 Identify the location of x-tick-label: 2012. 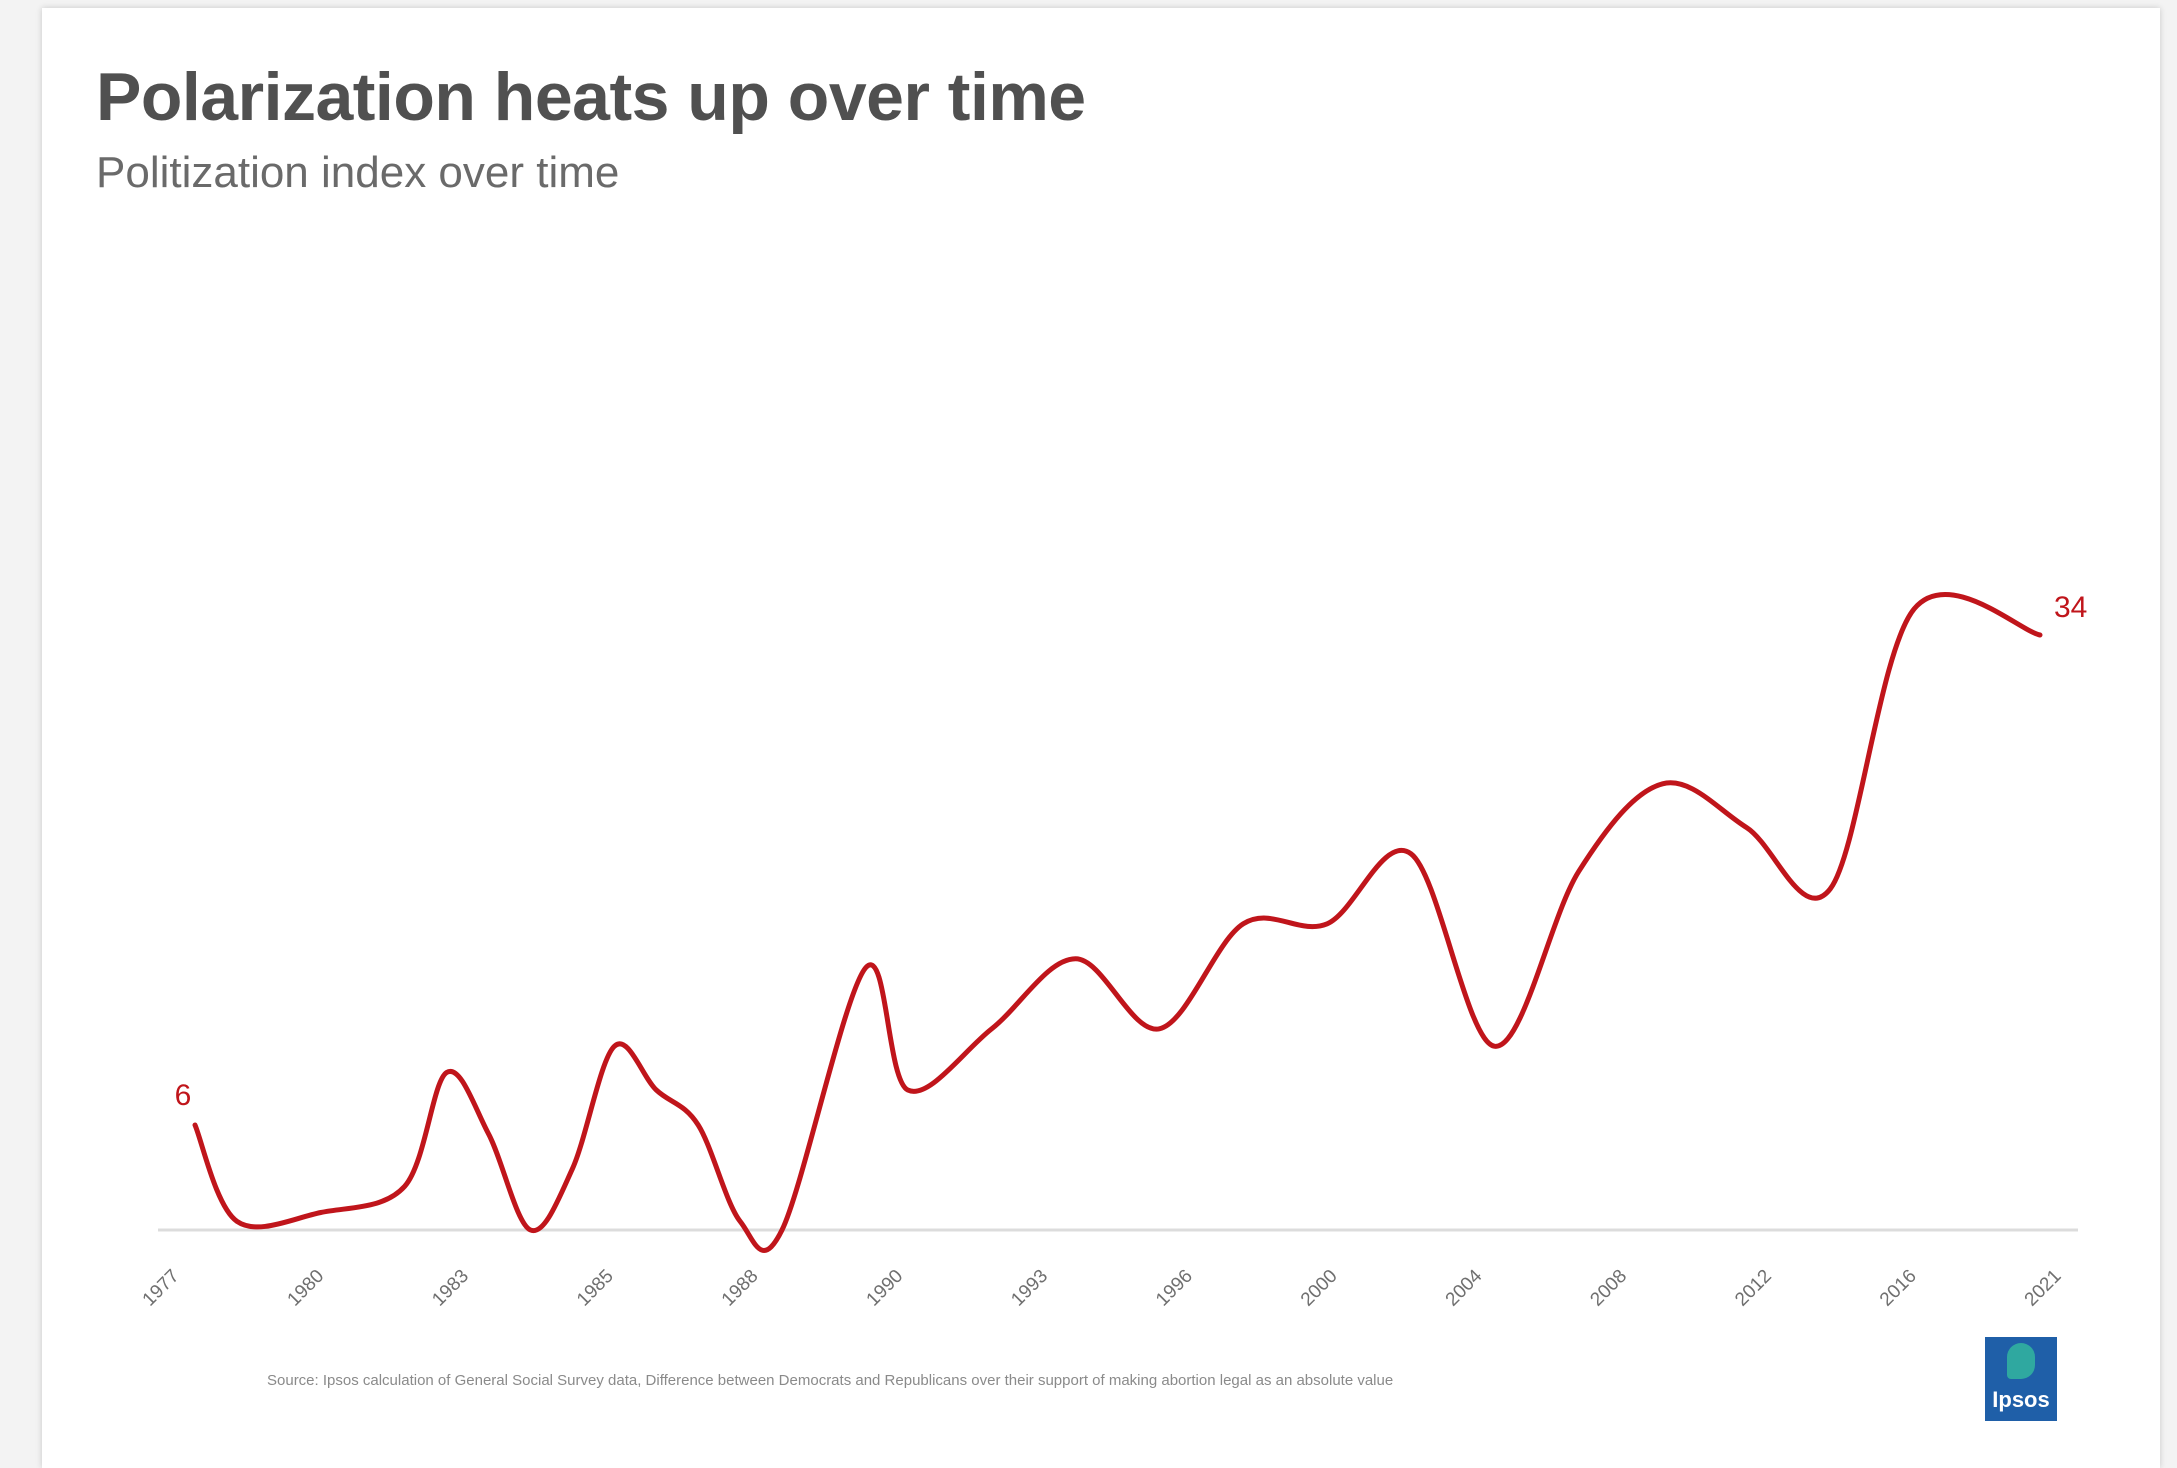
(1753, 1288).